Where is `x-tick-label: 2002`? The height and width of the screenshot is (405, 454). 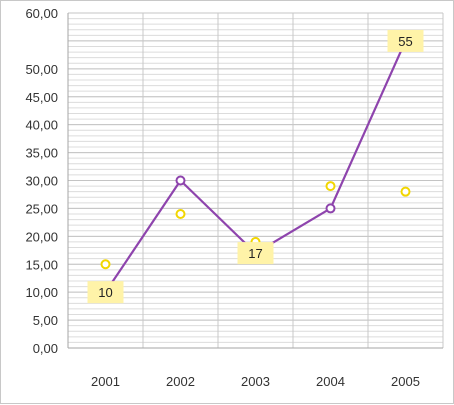
x-tick-label: 2002 is located at coordinates (180, 381).